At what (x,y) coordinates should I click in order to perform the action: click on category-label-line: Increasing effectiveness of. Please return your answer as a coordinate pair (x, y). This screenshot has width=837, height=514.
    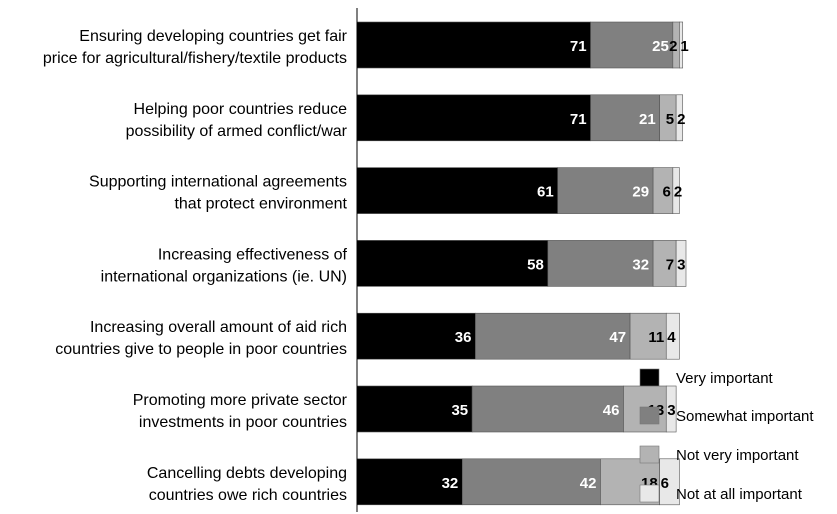
    Looking at the image, I should click on (253, 254).